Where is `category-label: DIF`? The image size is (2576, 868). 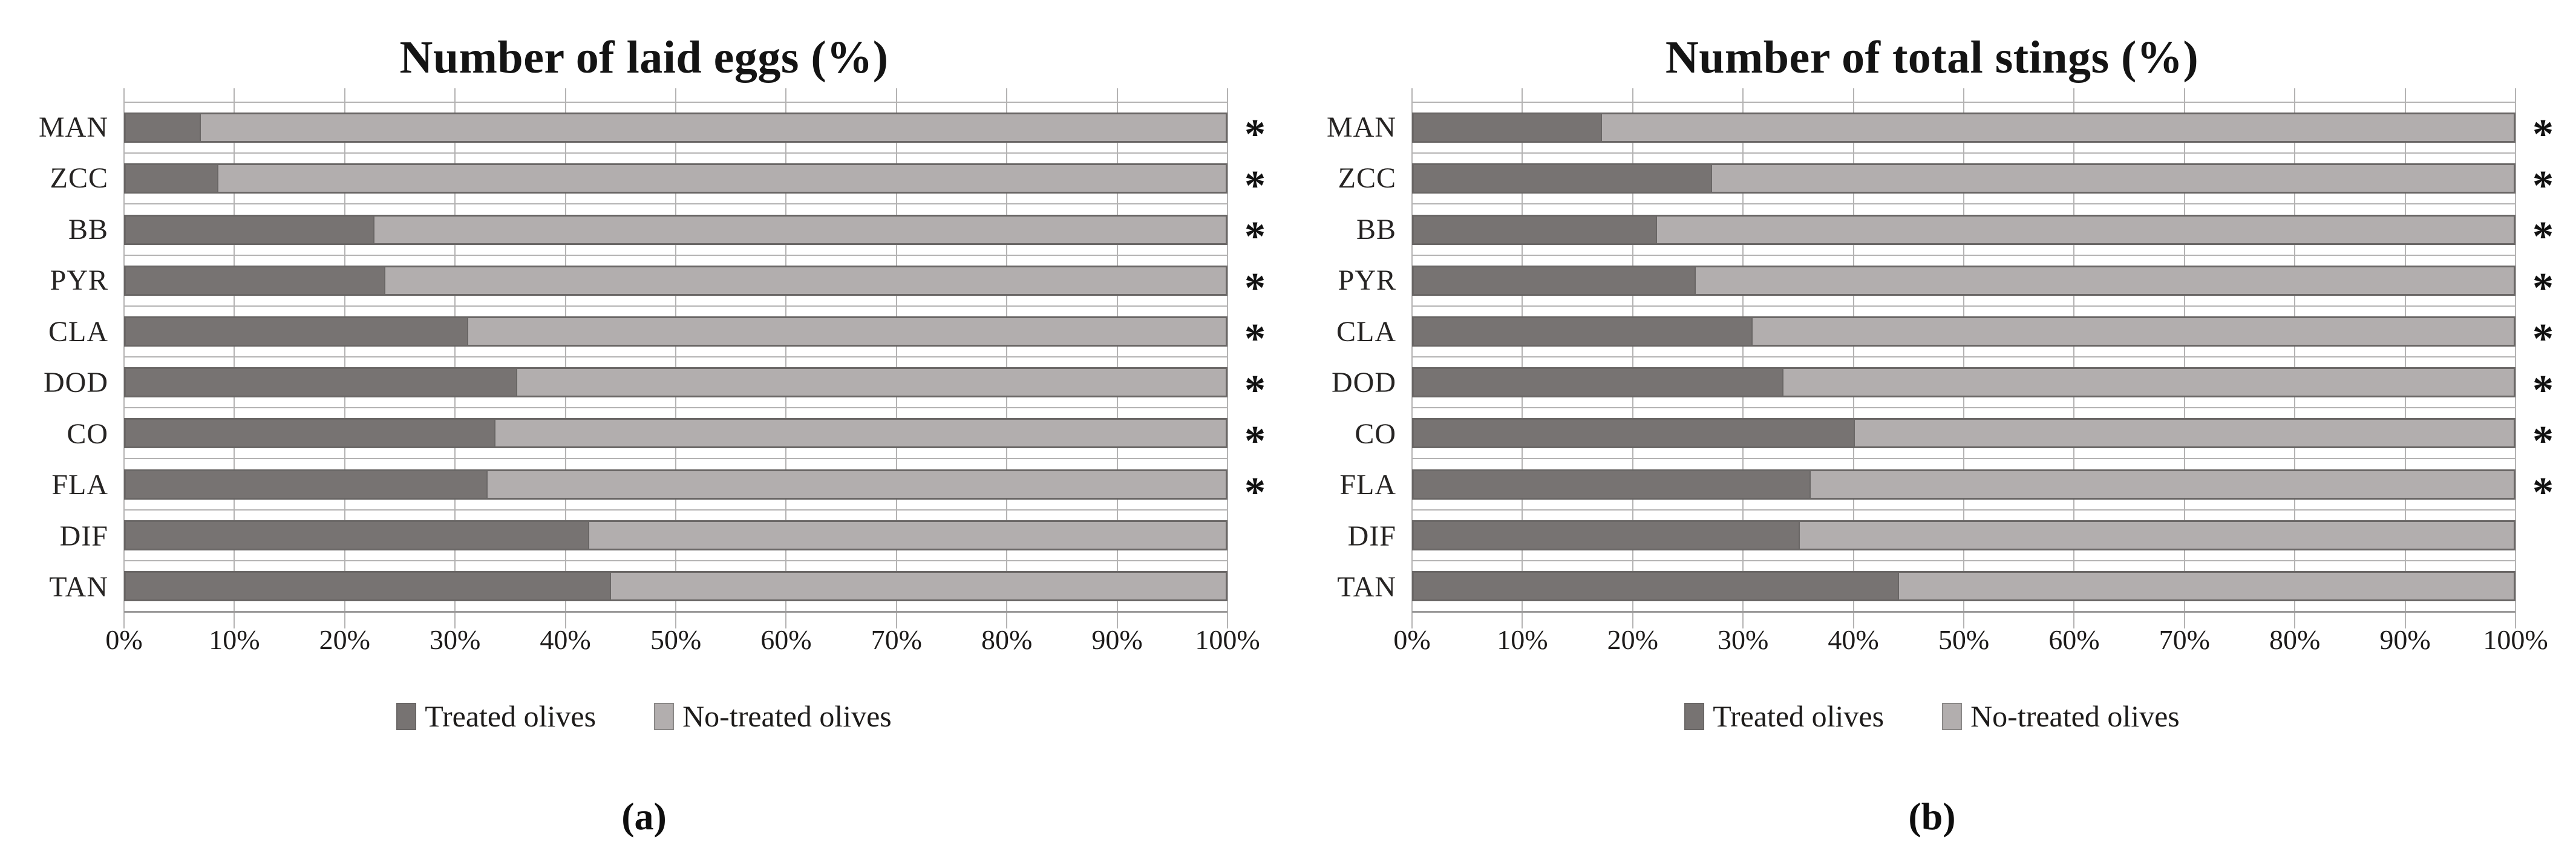
category-label: DIF is located at coordinates (1371, 536).